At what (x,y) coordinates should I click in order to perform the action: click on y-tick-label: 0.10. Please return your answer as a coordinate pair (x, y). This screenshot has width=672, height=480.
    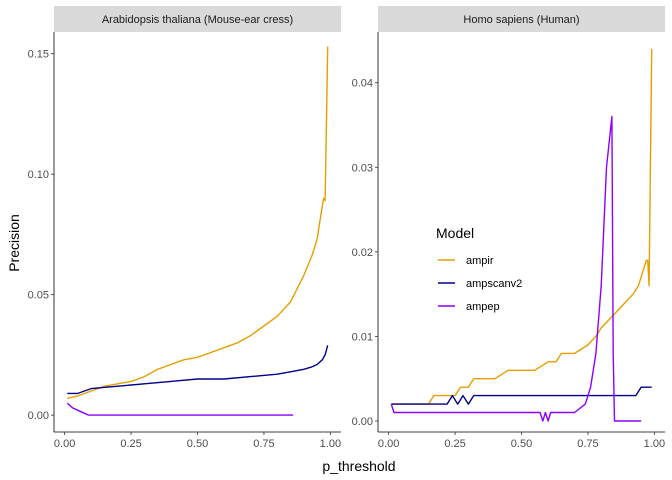
    Looking at the image, I should click on (38, 175).